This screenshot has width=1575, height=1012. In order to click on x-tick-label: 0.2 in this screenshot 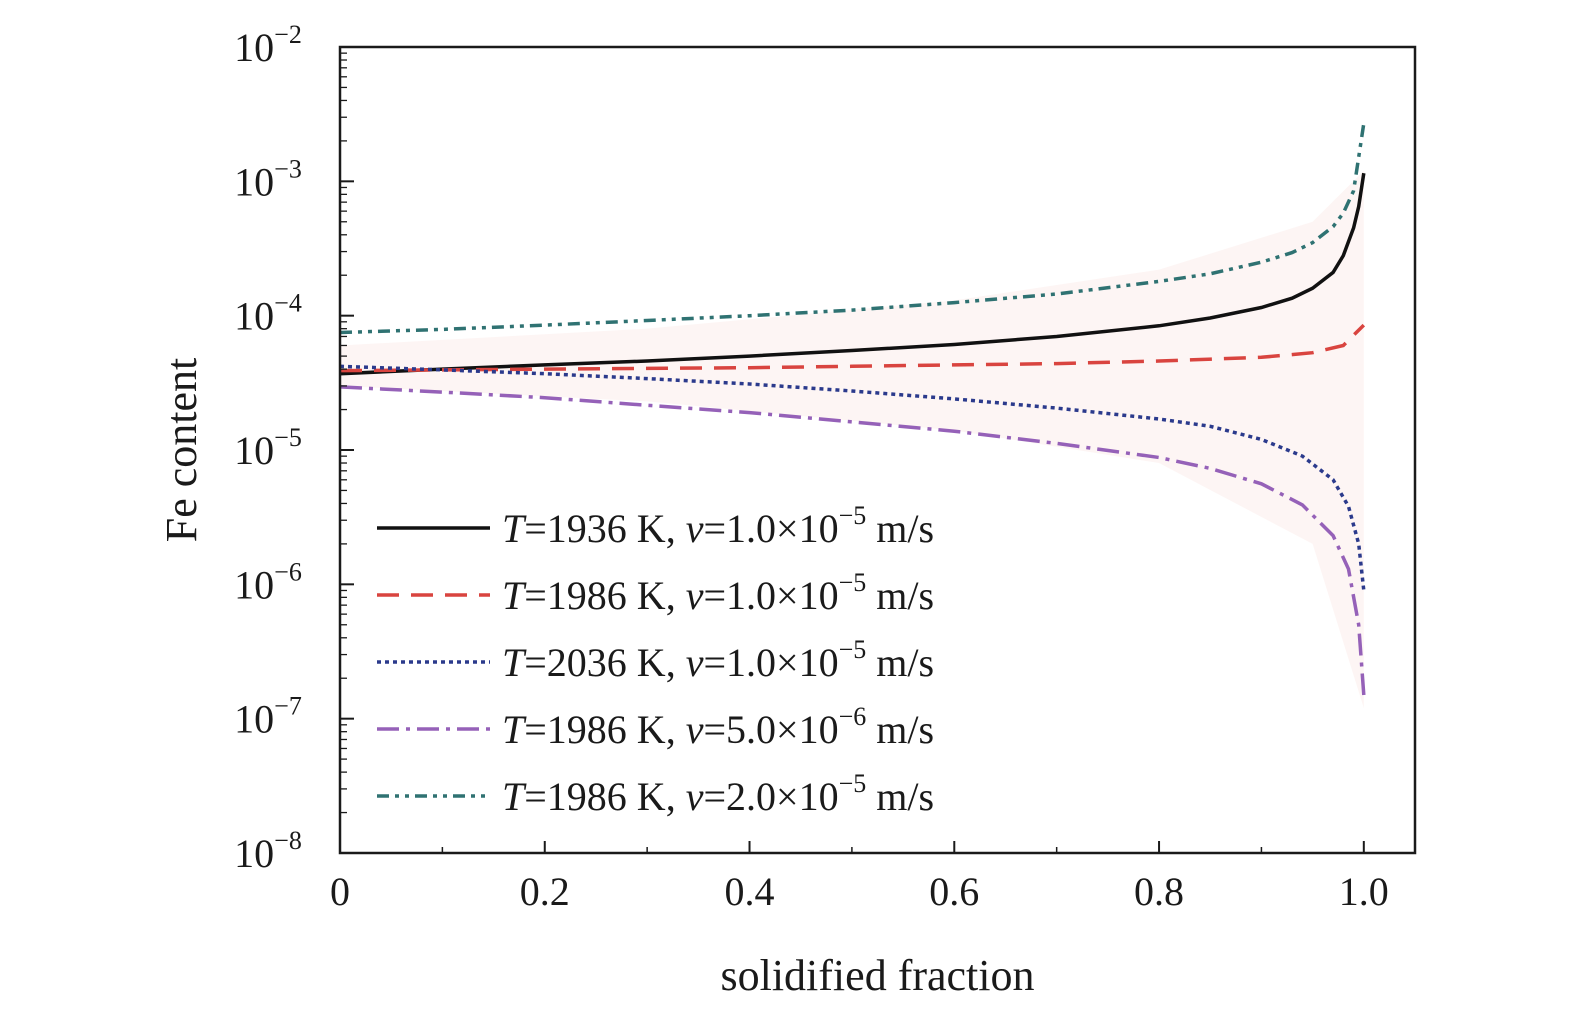, I will do `click(545, 891)`.